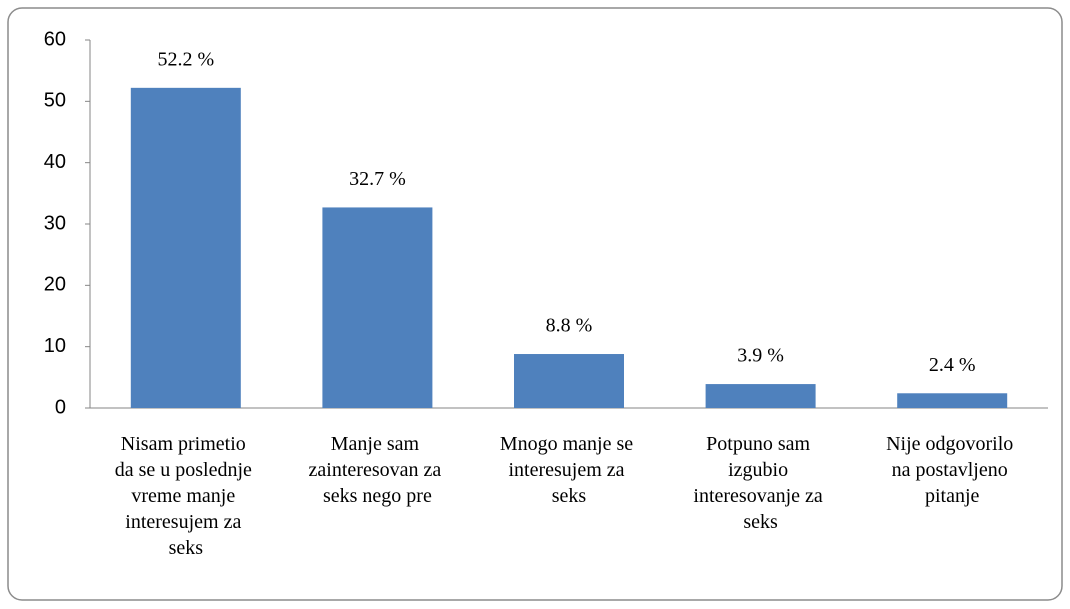 Image resolution: width=1070 pixels, height=609 pixels. I want to click on x-tick-label: Manje sam zainteresovan za seks nego pre, so click(378, 470).